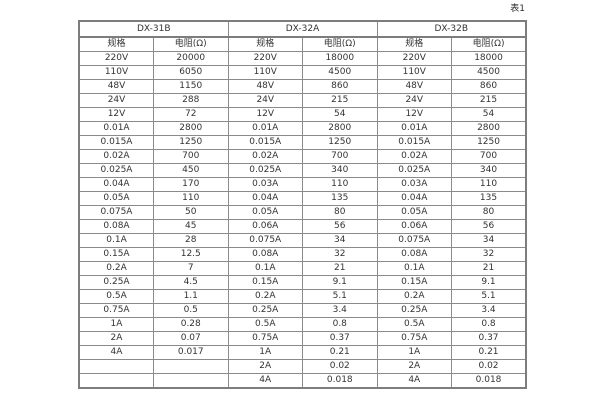 This screenshot has height=400, width=600. What do you see at coordinates (265, 114) in the screenshot?
I see `spec-cell: 12V` at bounding box center [265, 114].